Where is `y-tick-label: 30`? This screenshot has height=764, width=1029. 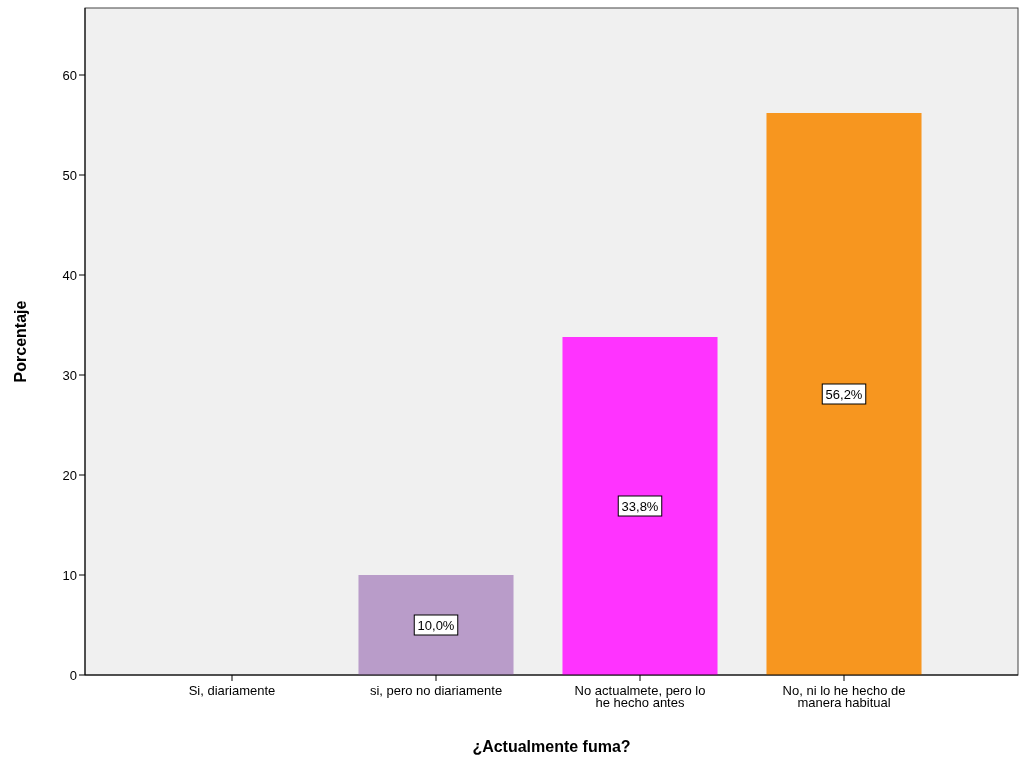
y-tick-label: 30 is located at coordinates (69, 375).